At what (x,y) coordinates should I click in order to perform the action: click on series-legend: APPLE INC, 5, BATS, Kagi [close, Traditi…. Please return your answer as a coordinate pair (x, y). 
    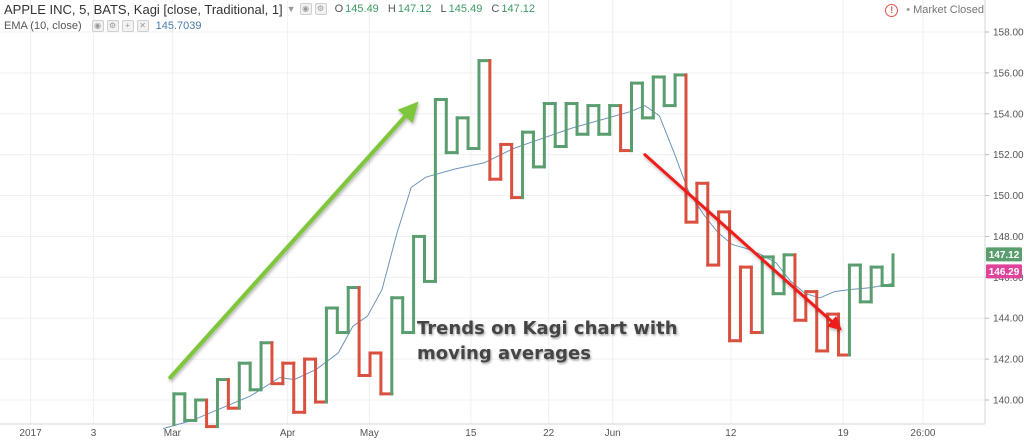
    Looking at the image, I should click on (272, 9).